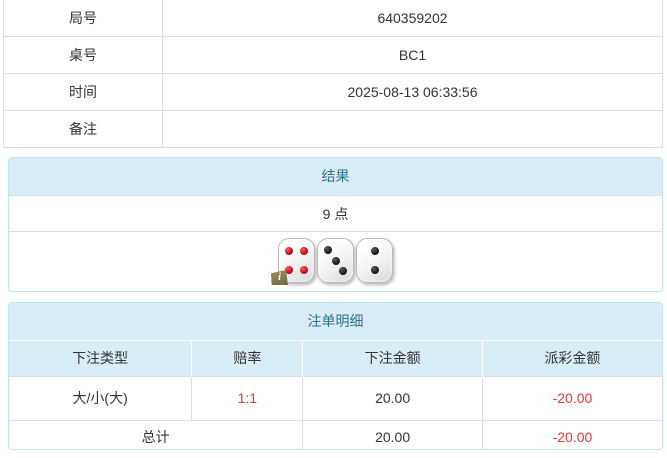 The image size is (667, 458). Describe the element at coordinates (247, 357) in the screenshot. I see `col-header-odds: 赔率` at that location.